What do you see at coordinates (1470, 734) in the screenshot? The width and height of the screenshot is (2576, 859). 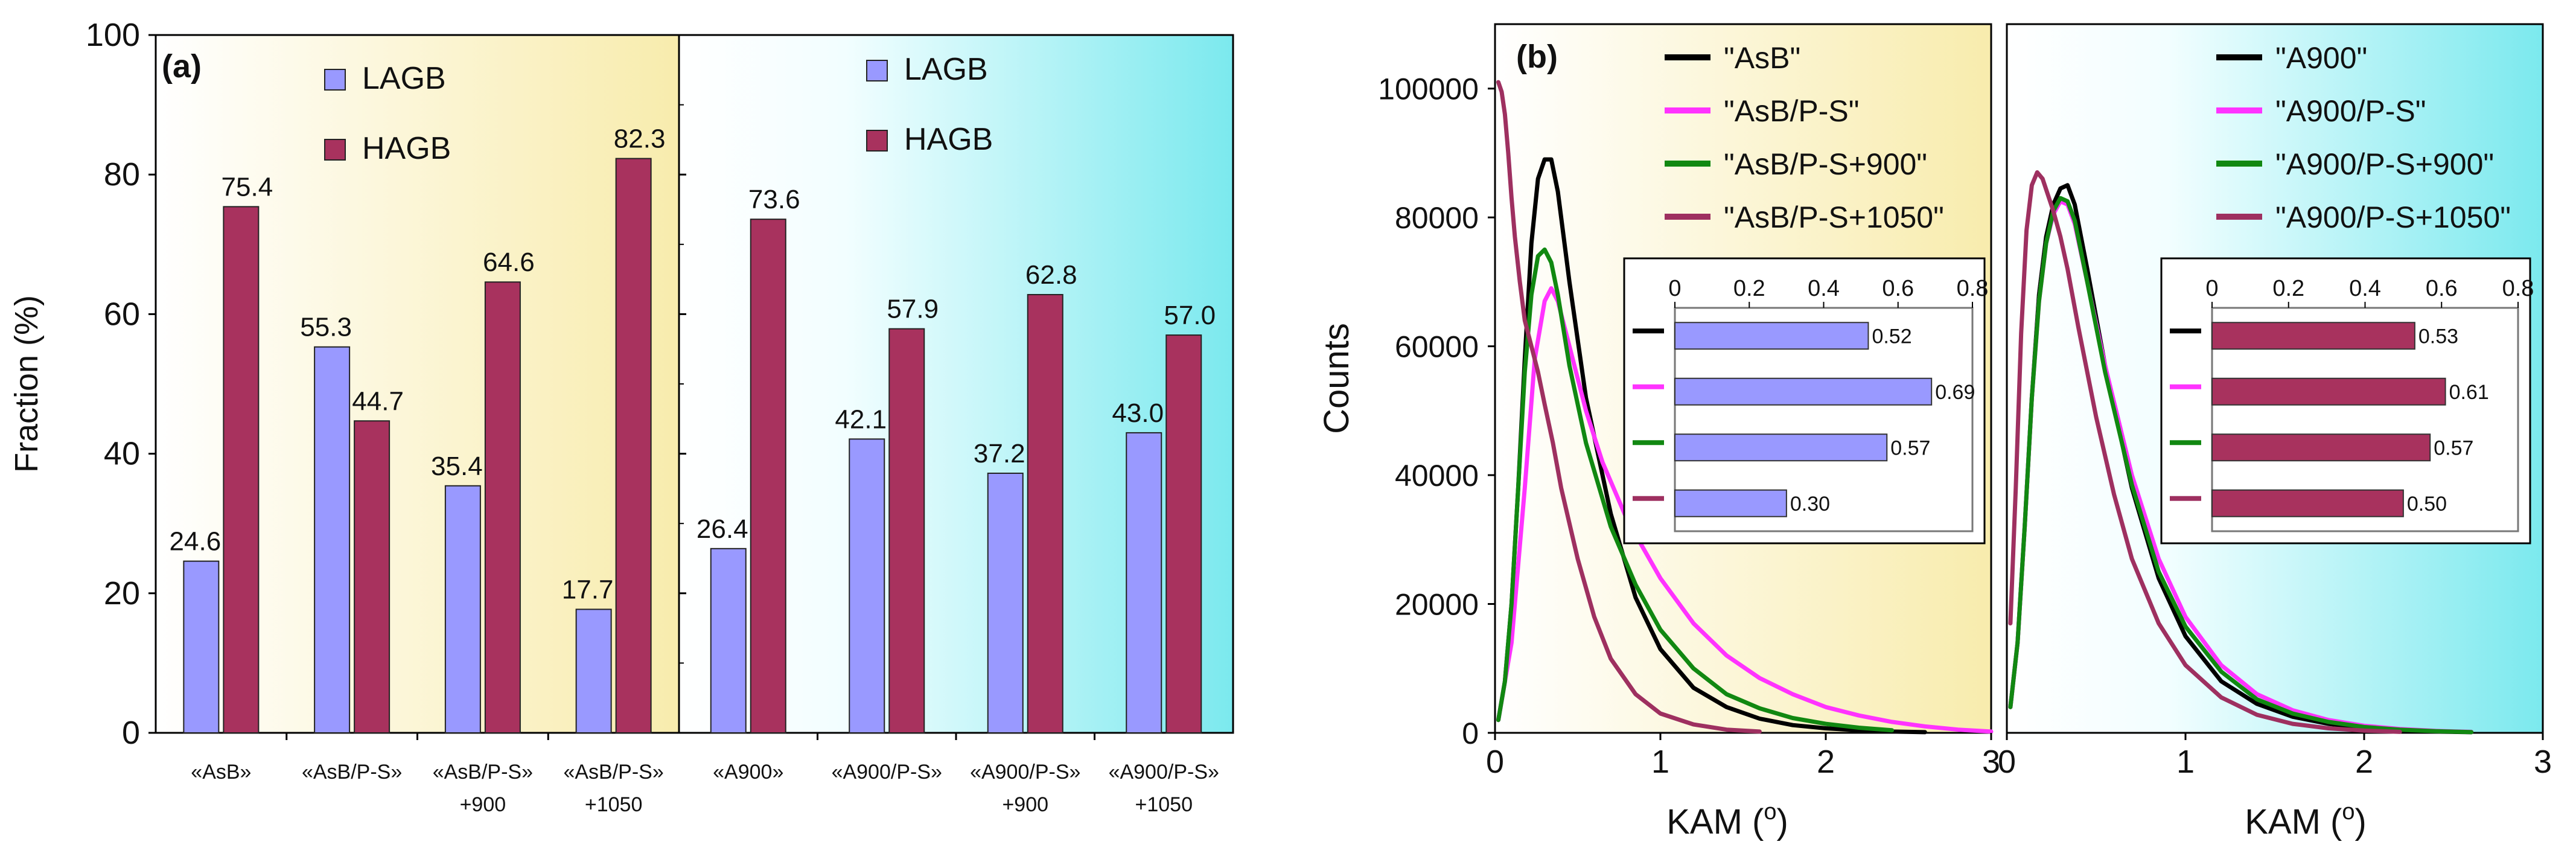 I see `panel-b-ytick-label: 0` at bounding box center [1470, 734].